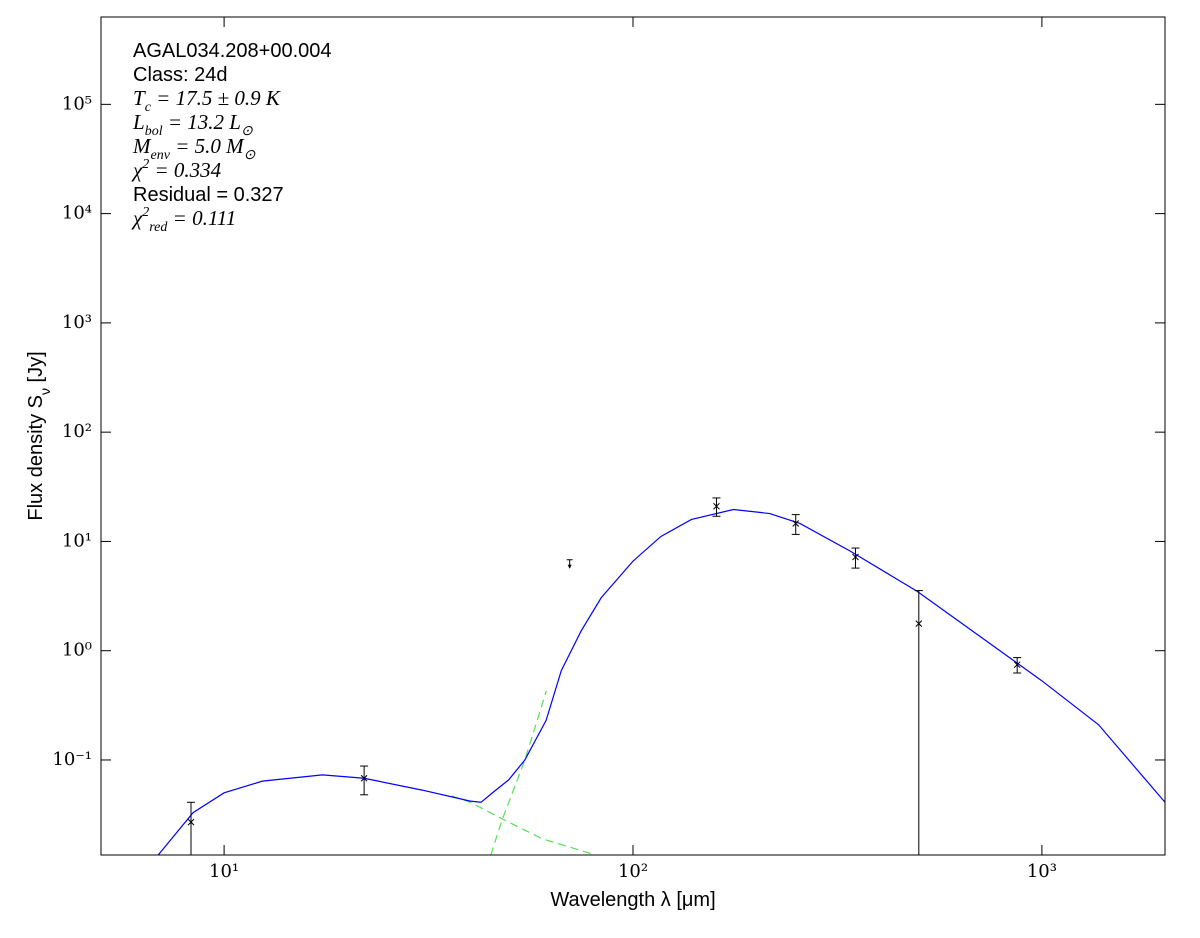 This screenshot has height=938, width=1200. Describe the element at coordinates (45, 391) in the screenshot. I see `text-part: ν` at that location.